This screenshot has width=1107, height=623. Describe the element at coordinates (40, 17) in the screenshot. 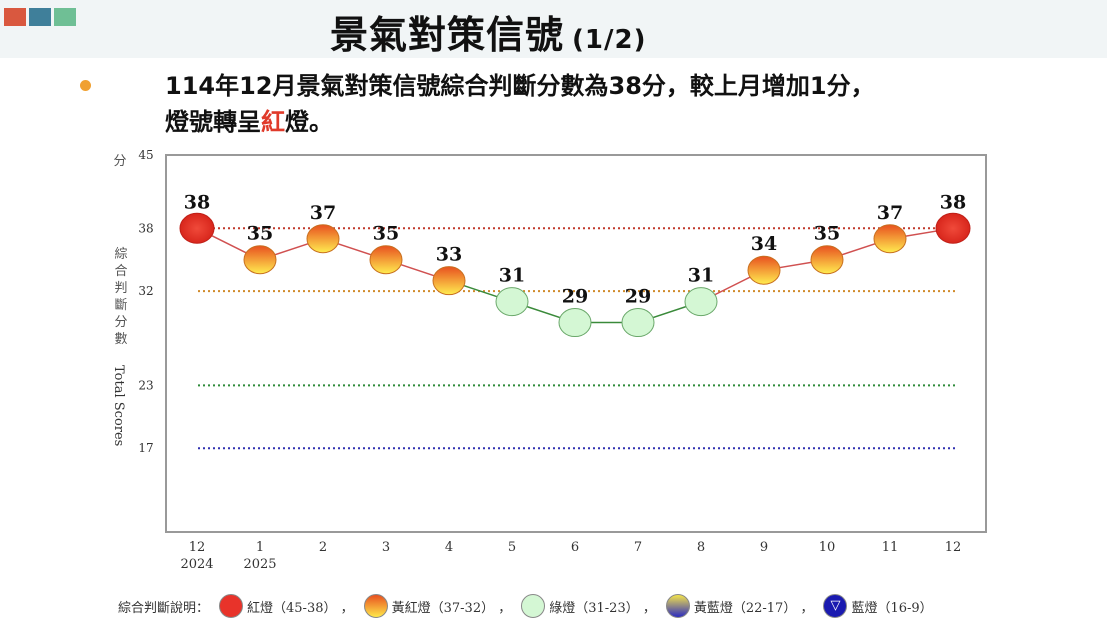

I see `deco-square-blue` at that location.